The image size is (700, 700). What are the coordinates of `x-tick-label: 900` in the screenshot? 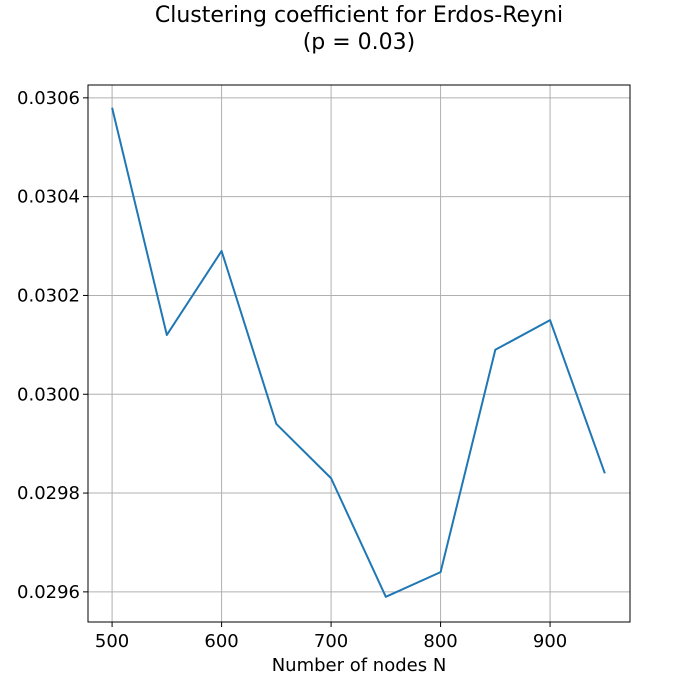 It's located at (550, 641).